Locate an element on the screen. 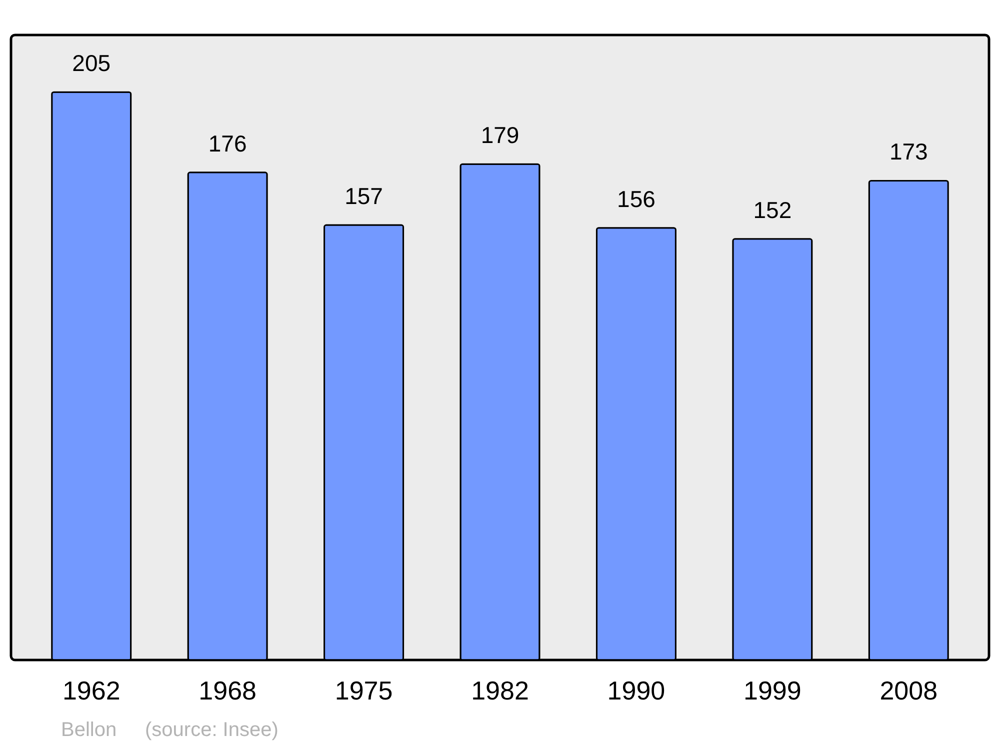 Image resolution: width=1000 pixels, height=747 pixels. text: (source: Insee) is located at coordinates (211, 730).